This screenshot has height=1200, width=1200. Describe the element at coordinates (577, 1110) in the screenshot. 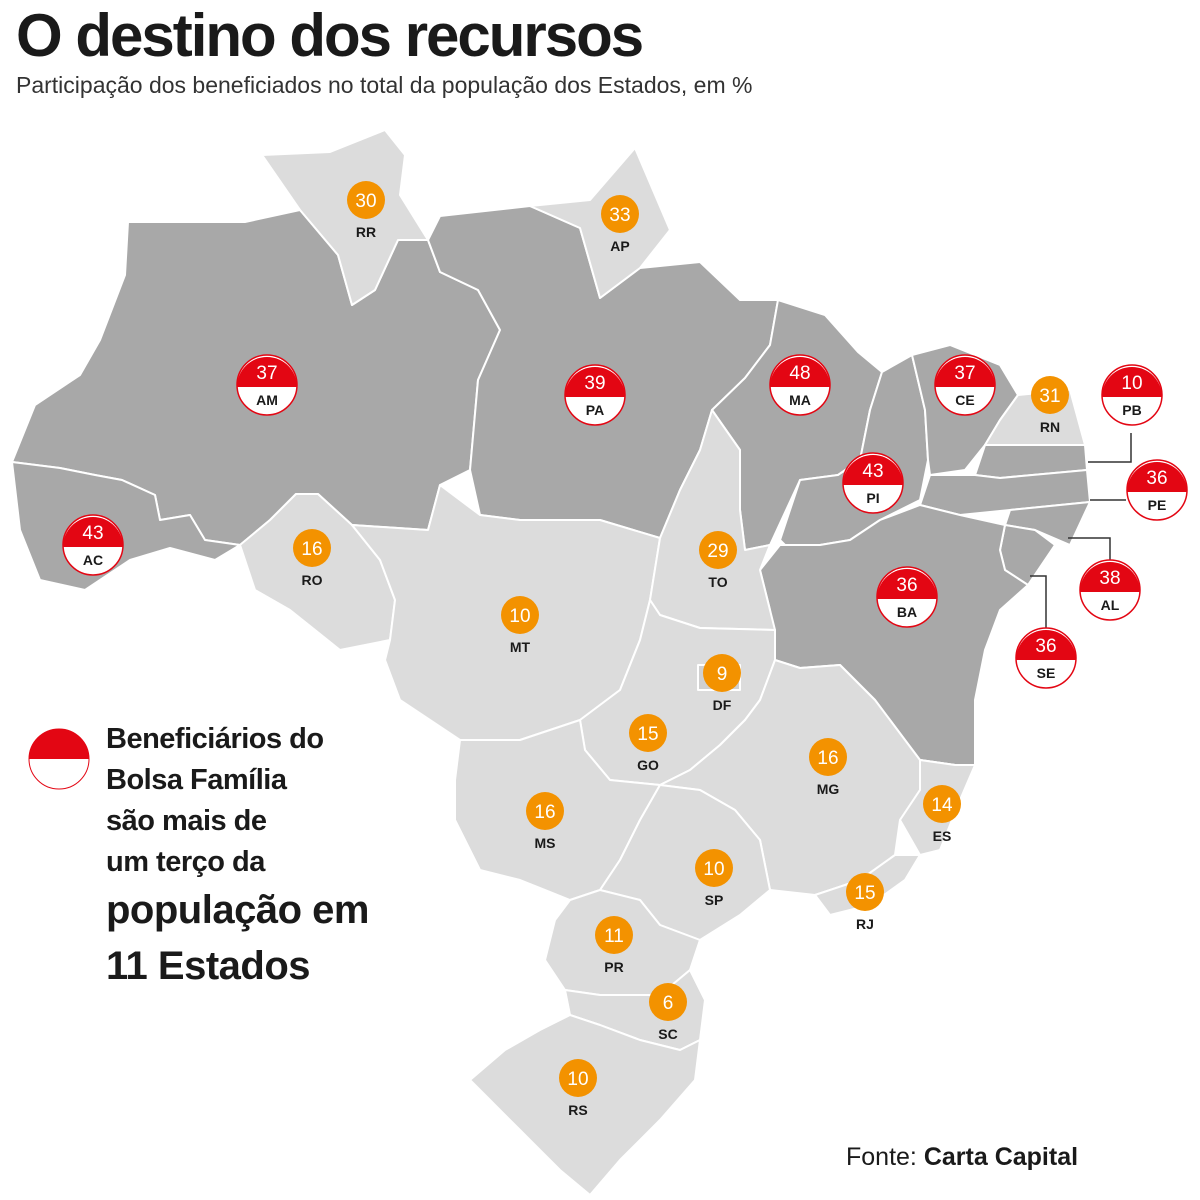

I see `marker-state-abbr: RS` at that location.